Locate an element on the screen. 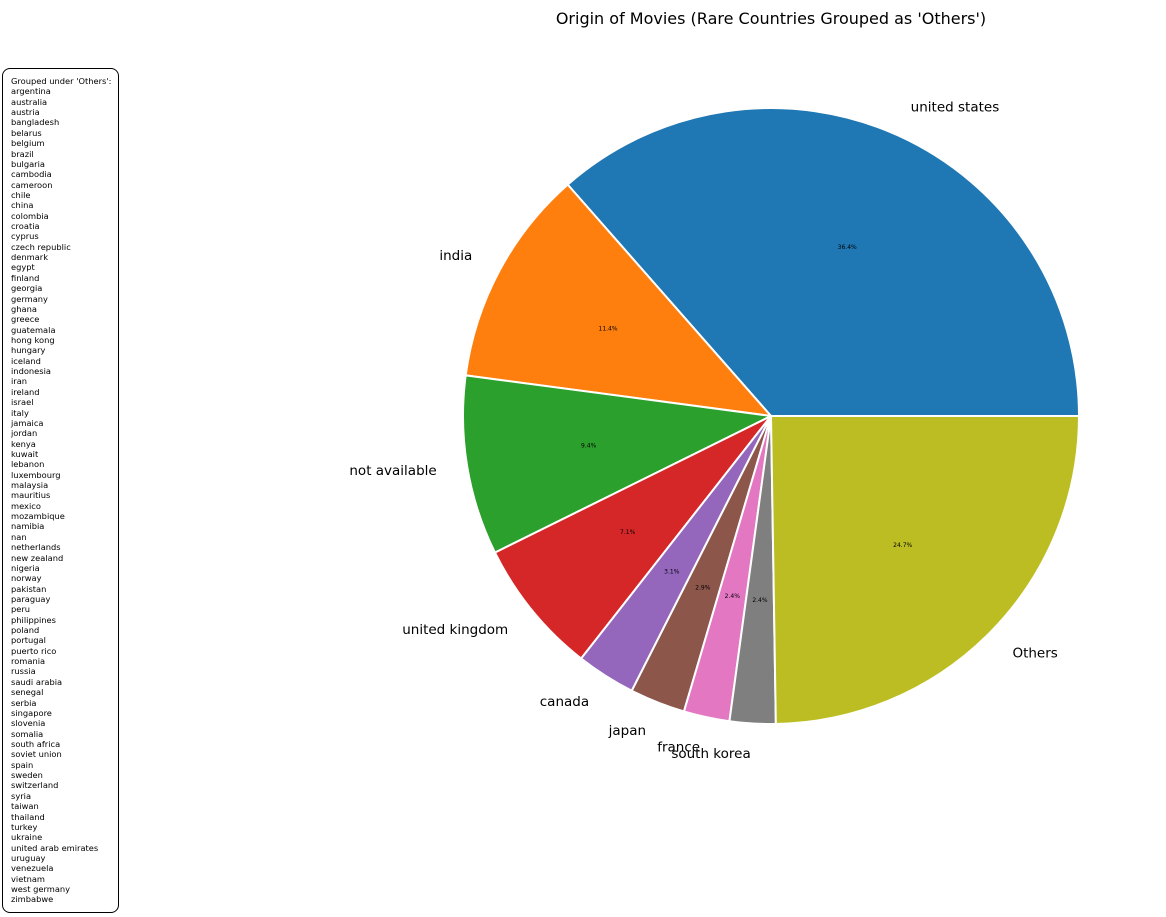 The image size is (1166, 917). others-list-item: new zealand is located at coordinates (37, 557).